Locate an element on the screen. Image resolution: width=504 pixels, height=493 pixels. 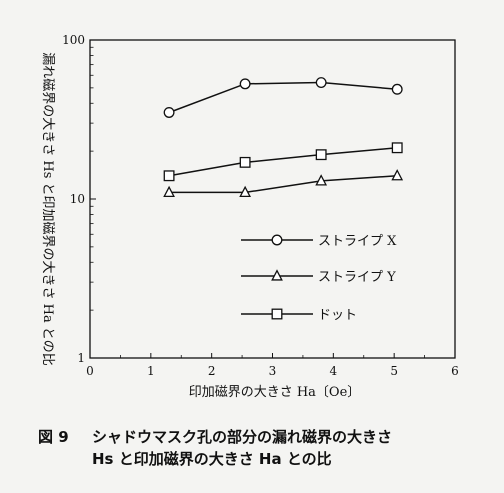
x-axis-title: 印加磁界の大きさ Ha〔Oe〕 is located at coordinates (275, 392).